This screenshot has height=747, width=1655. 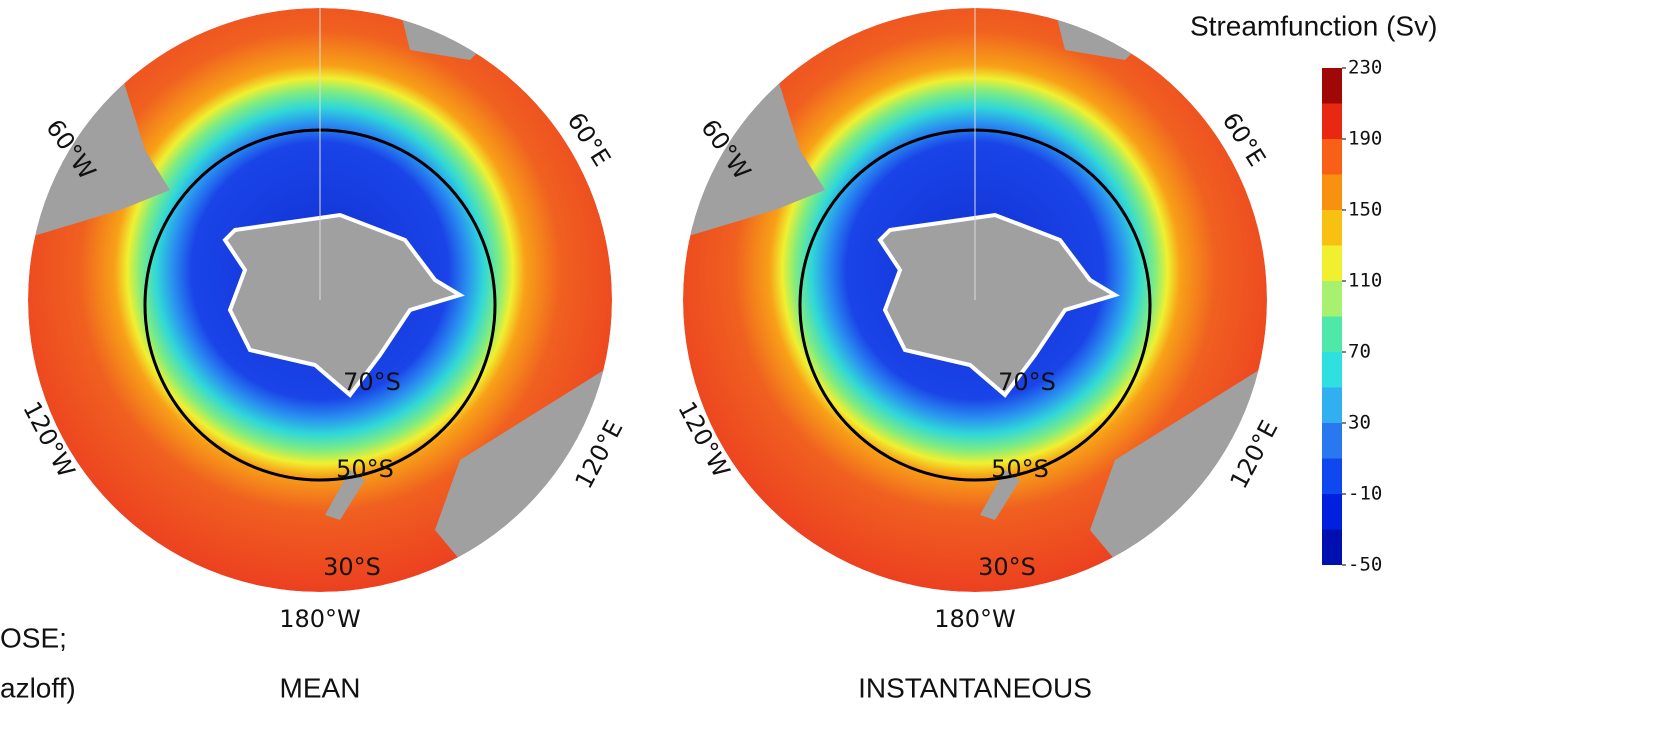 What do you see at coordinates (1365, 494) in the screenshot?
I see `colorbar-tick-label: -10` at bounding box center [1365, 494].